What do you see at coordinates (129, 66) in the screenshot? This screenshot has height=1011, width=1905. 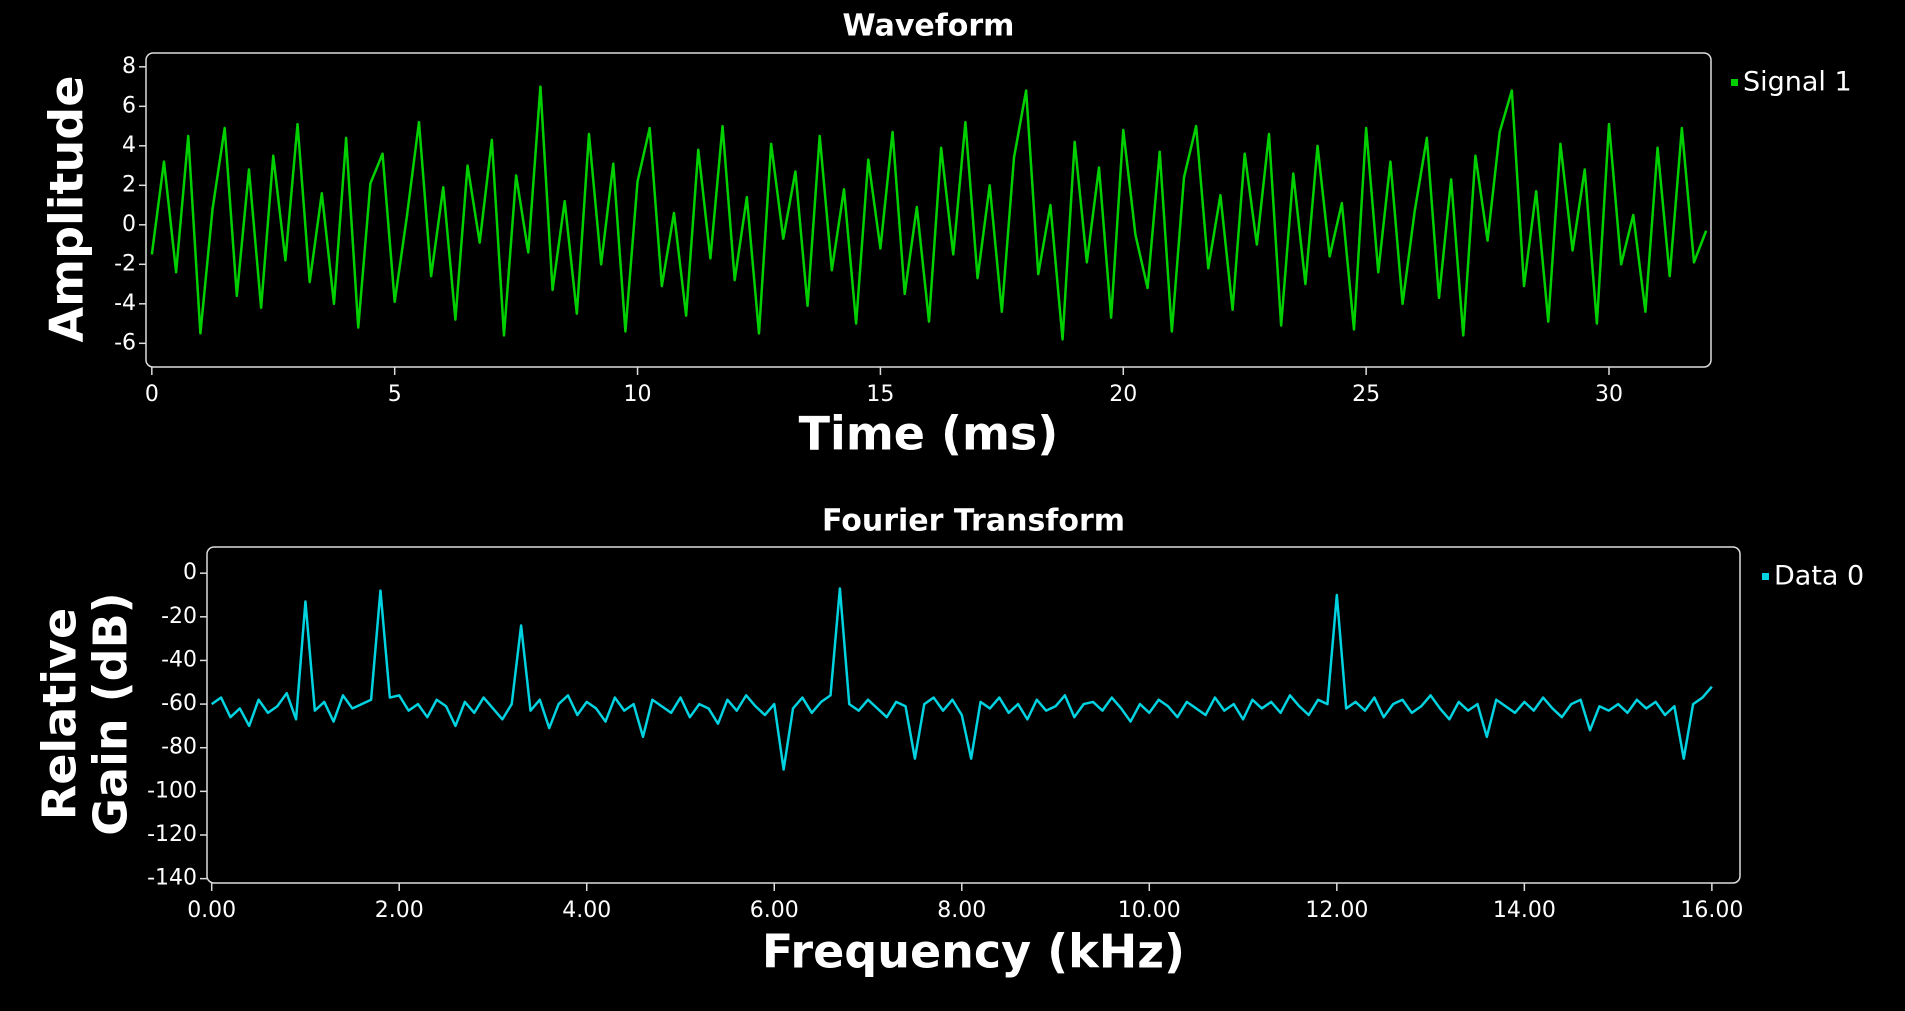 I see `y-tick-label: 8` at bounding box center [129, 66].